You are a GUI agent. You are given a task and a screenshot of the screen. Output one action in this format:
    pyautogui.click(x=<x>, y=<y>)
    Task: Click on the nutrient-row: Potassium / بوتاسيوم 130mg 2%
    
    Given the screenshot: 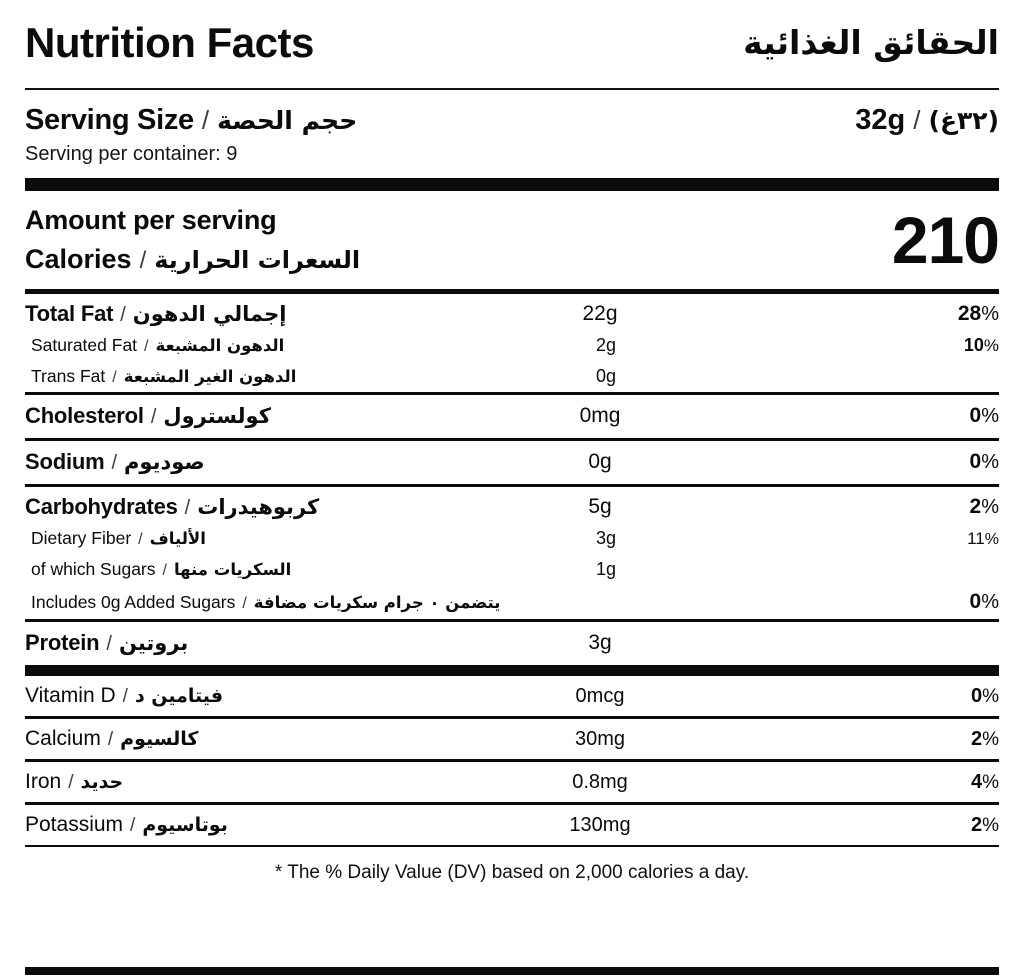 What is the action you would take?
    pyautogui.click(x=512, y=826)
    